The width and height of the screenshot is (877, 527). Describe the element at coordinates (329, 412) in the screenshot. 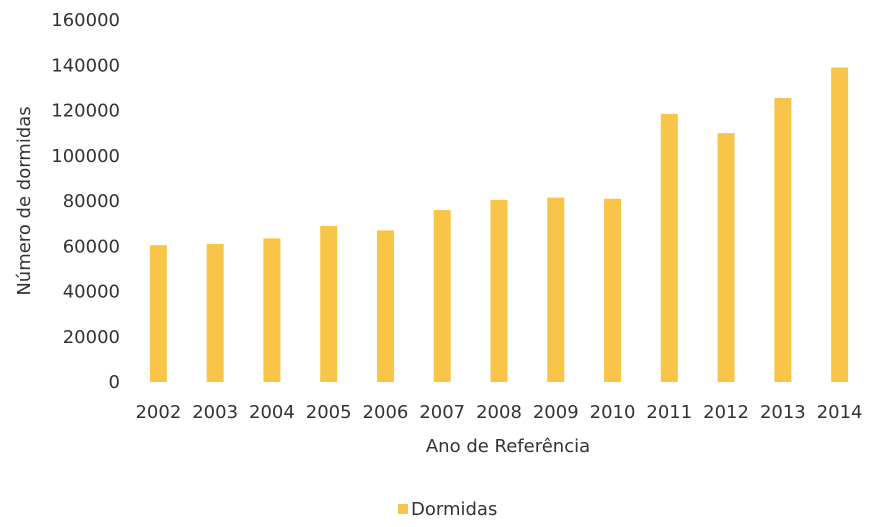

I see `x-tick-label: 2005` at that location.